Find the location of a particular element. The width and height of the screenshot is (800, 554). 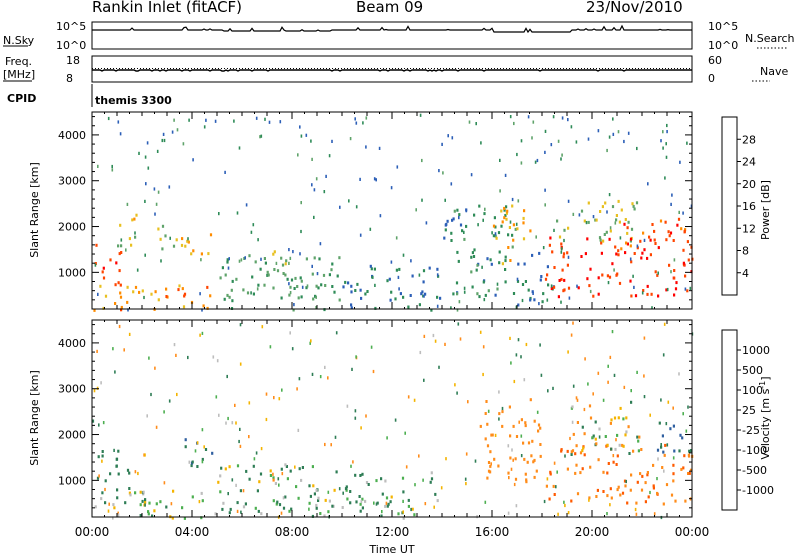

y-tick-label: 2000 is located at coordinates (72, 227).